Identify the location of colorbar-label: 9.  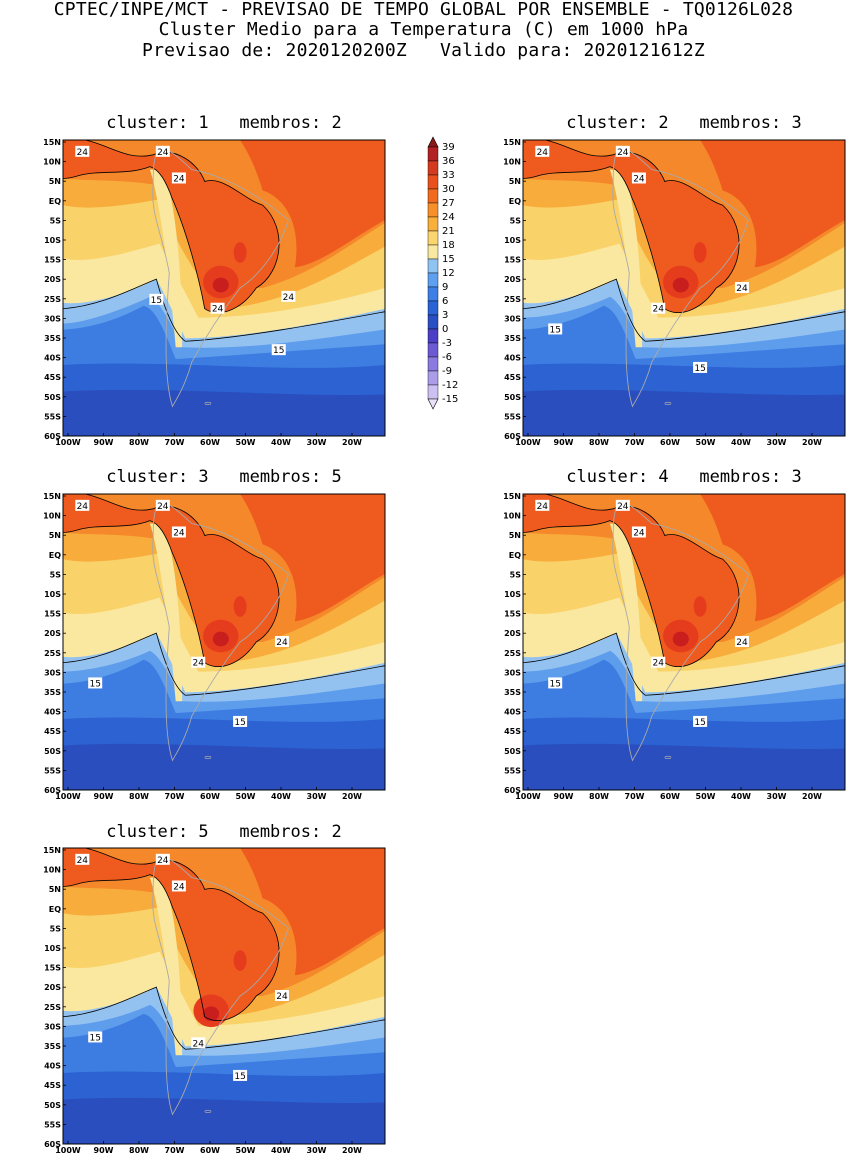
(445, 287).